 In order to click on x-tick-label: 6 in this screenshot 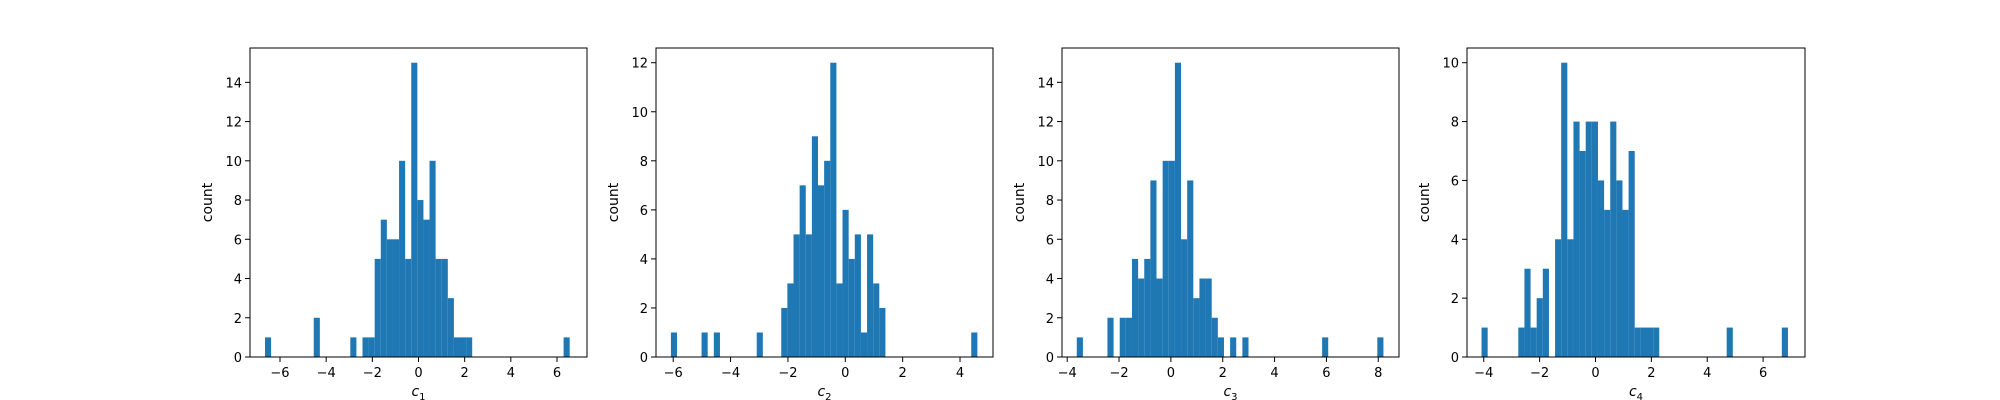, I will do `click(557, 373)`.